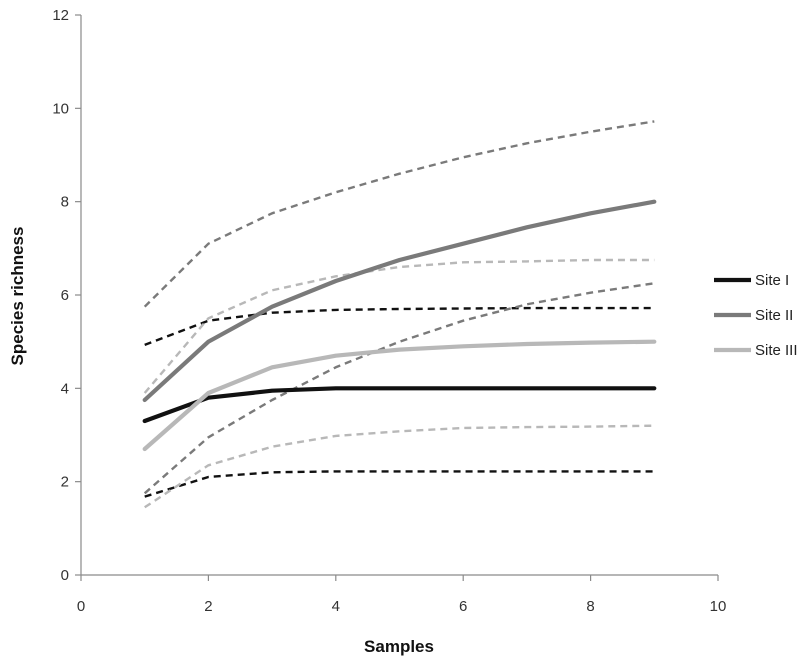  Describe the element at coordinates (718, 606) in the screenshot. I see `x-tick-label: 10` at that location.